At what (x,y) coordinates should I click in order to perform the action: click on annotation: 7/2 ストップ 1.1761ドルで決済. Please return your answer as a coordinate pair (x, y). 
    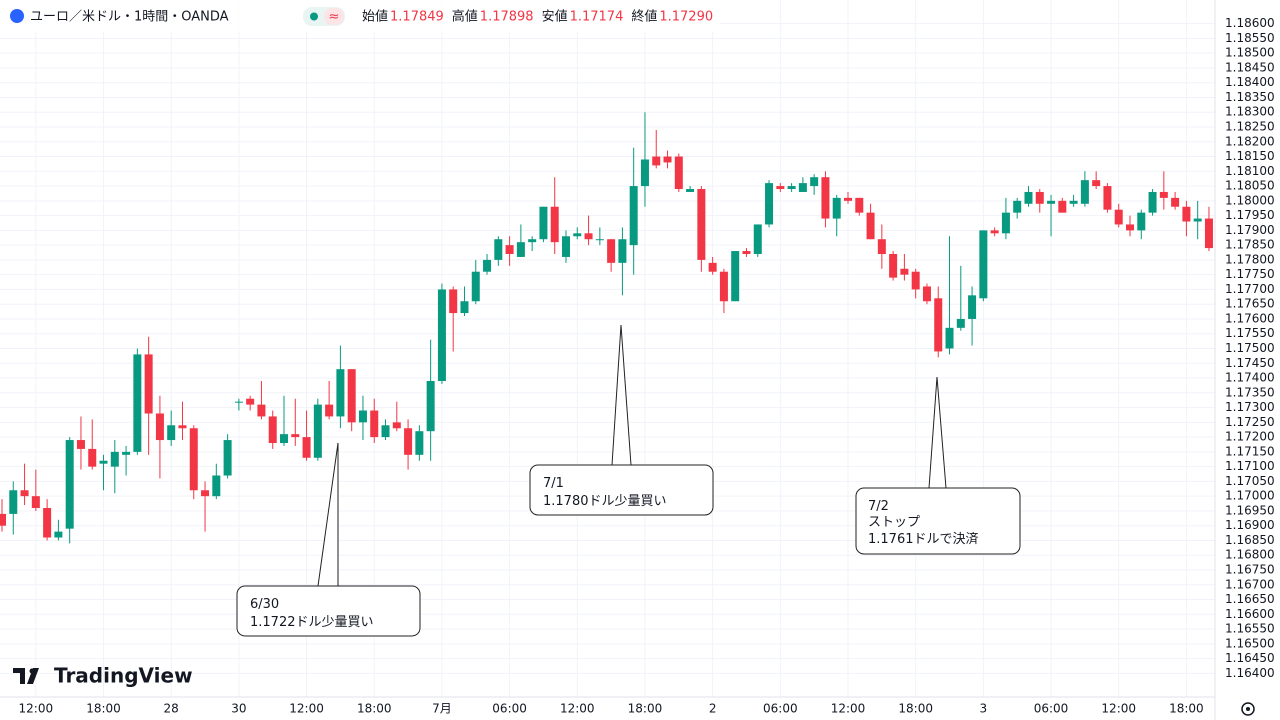
    Looking at the image, I should click on (938, 465).